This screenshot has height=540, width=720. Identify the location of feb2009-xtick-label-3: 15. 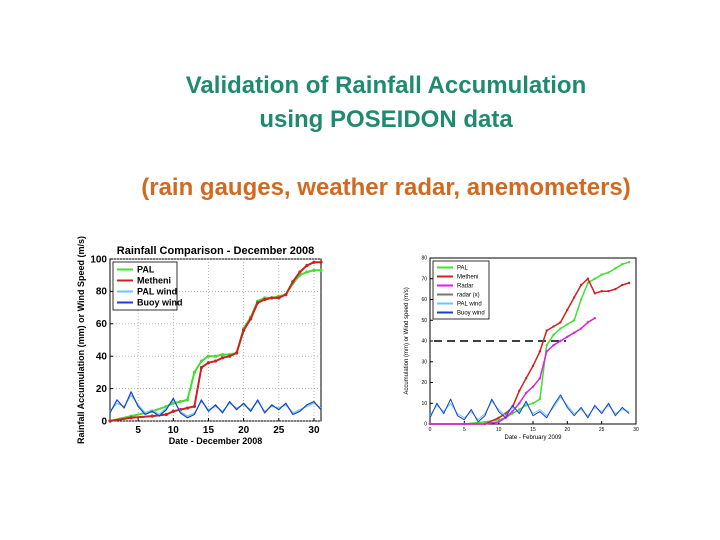
(533, 430).